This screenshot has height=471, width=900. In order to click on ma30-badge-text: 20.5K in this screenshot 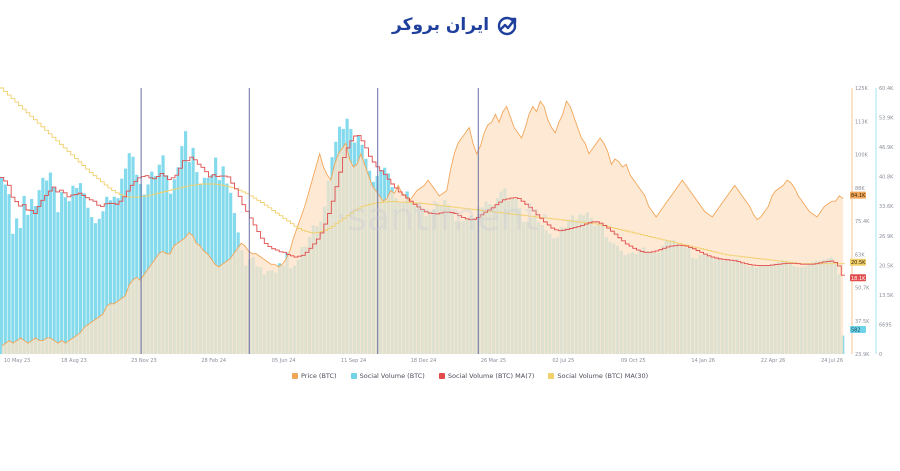, I will do `click(858, 263)`.